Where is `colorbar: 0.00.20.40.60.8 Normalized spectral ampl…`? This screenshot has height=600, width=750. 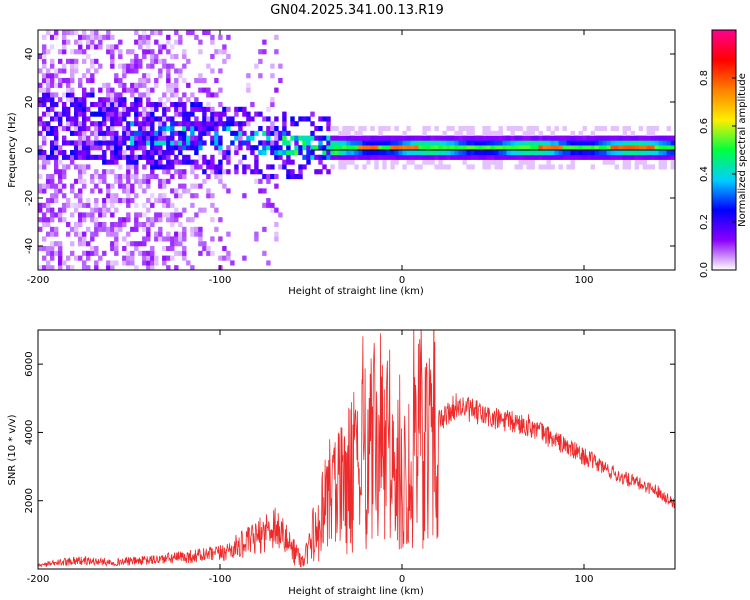 colorbar: 0.00.20.40.60.8 Normalized spectral ampl… is located at coordinates (723, 153).